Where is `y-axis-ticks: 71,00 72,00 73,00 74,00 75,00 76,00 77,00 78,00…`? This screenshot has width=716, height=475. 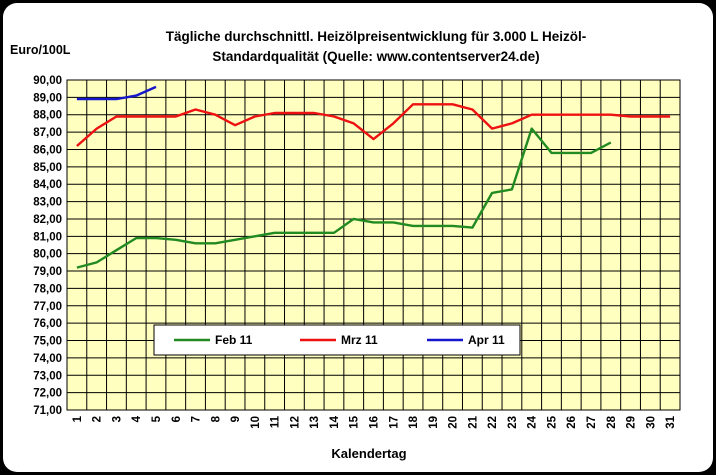 y-axis-ticks: 71,00 72,00 73,00 74,00 75,00 76,00 77,00 78,00… is located at coordinates (47, 246).